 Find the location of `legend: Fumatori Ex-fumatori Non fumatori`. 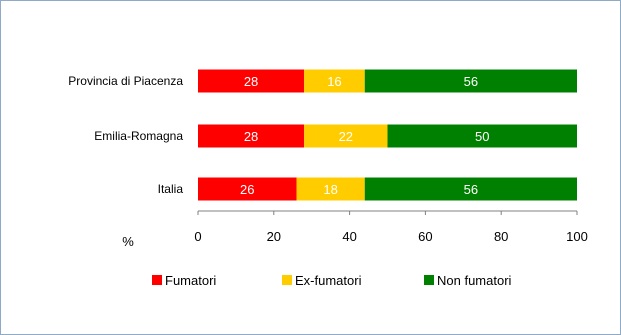

legend: Fumatori Ex-fumatori Non fumatori is located at coordinates (332, 280).